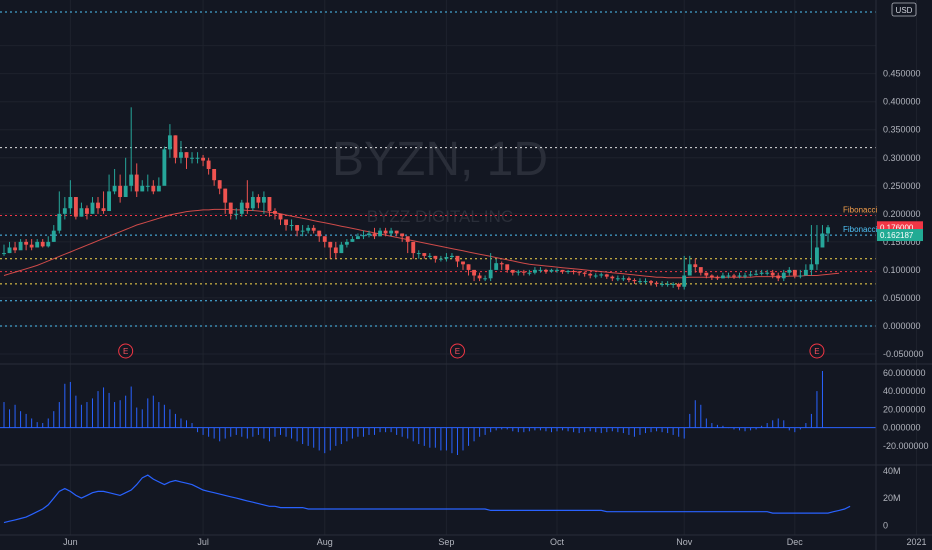 The height and width of the screenshot is (550, 932). I want to click on price-tags: 0.1760000.162187, so click(900, 231).